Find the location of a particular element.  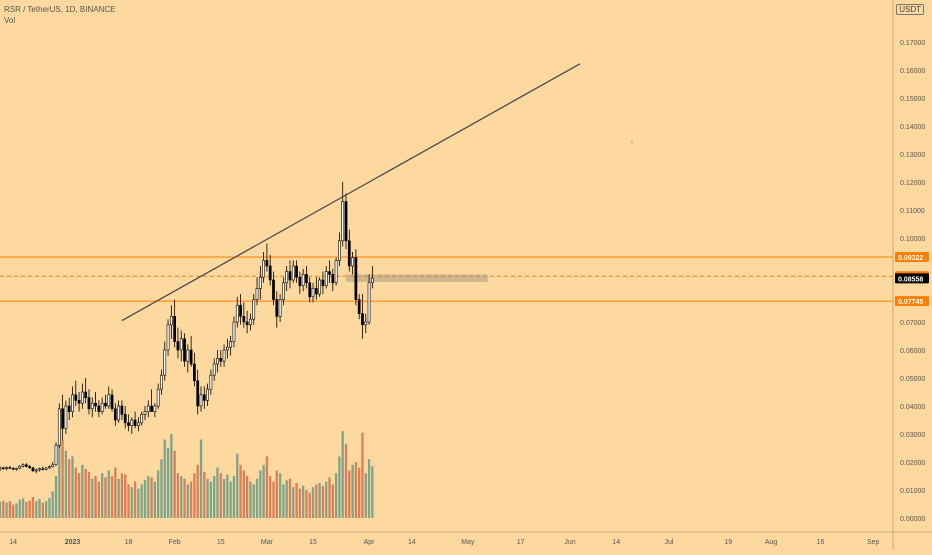

price-range-band is located at coordinates (416, 278).